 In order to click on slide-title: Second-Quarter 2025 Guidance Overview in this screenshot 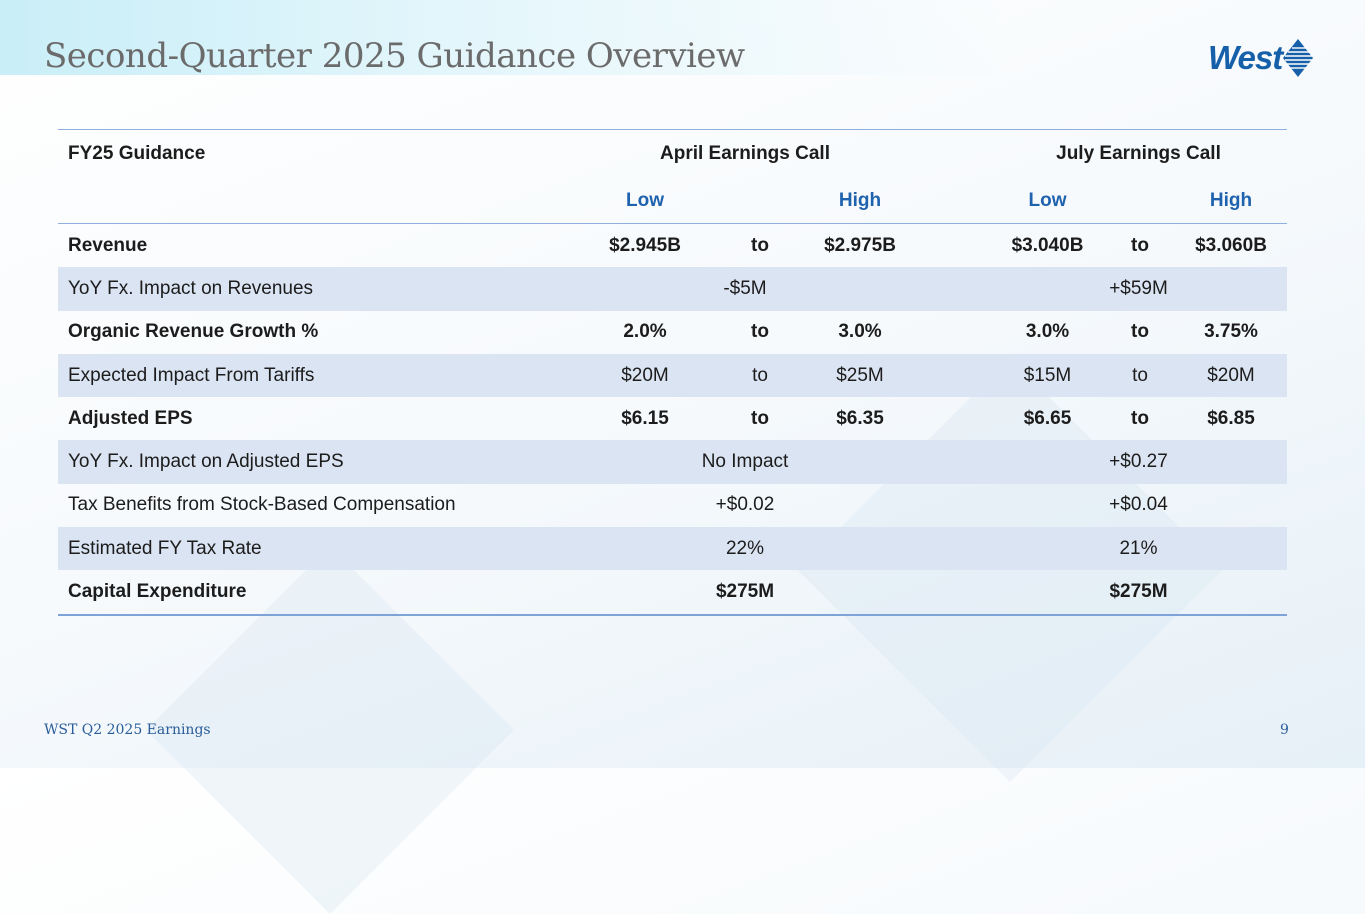, I will do `click(394, 56)`.